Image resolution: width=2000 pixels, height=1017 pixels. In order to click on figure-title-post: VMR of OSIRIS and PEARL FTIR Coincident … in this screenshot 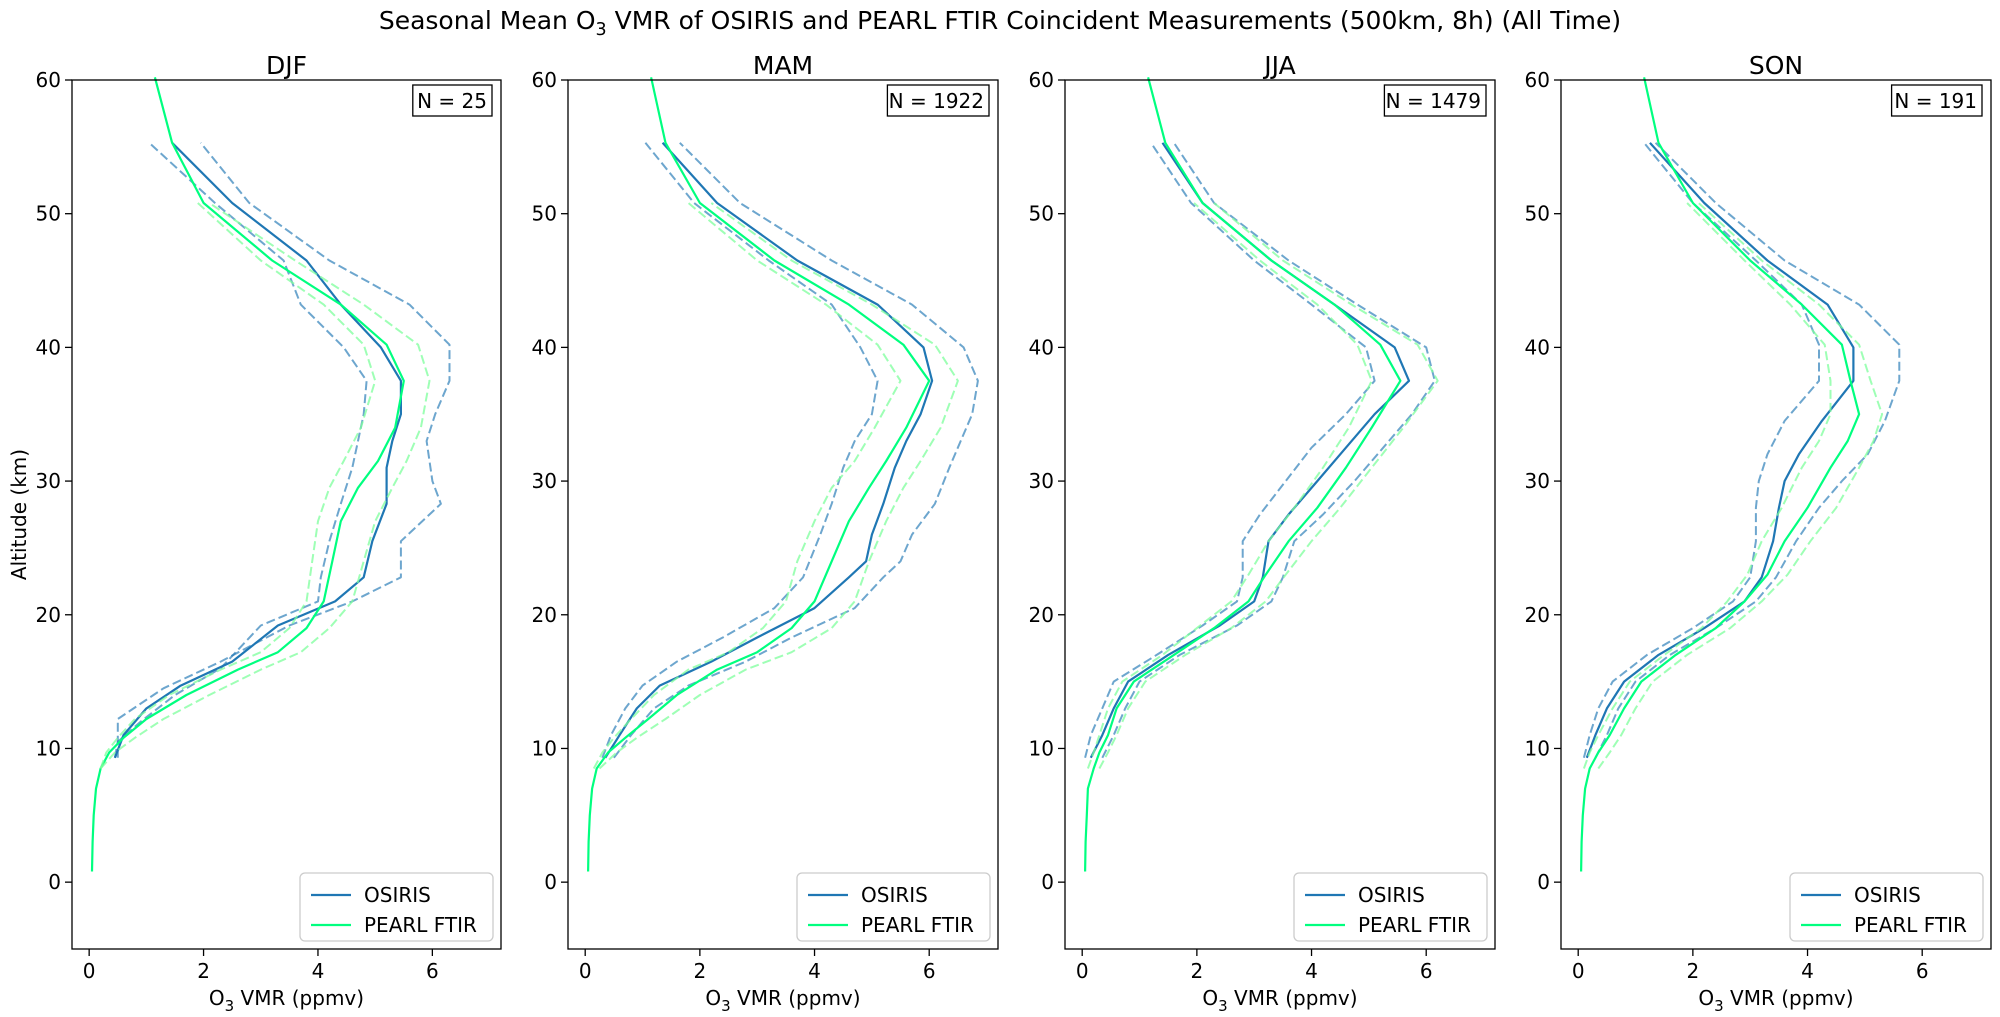, I will do `click(1114, 20)`.